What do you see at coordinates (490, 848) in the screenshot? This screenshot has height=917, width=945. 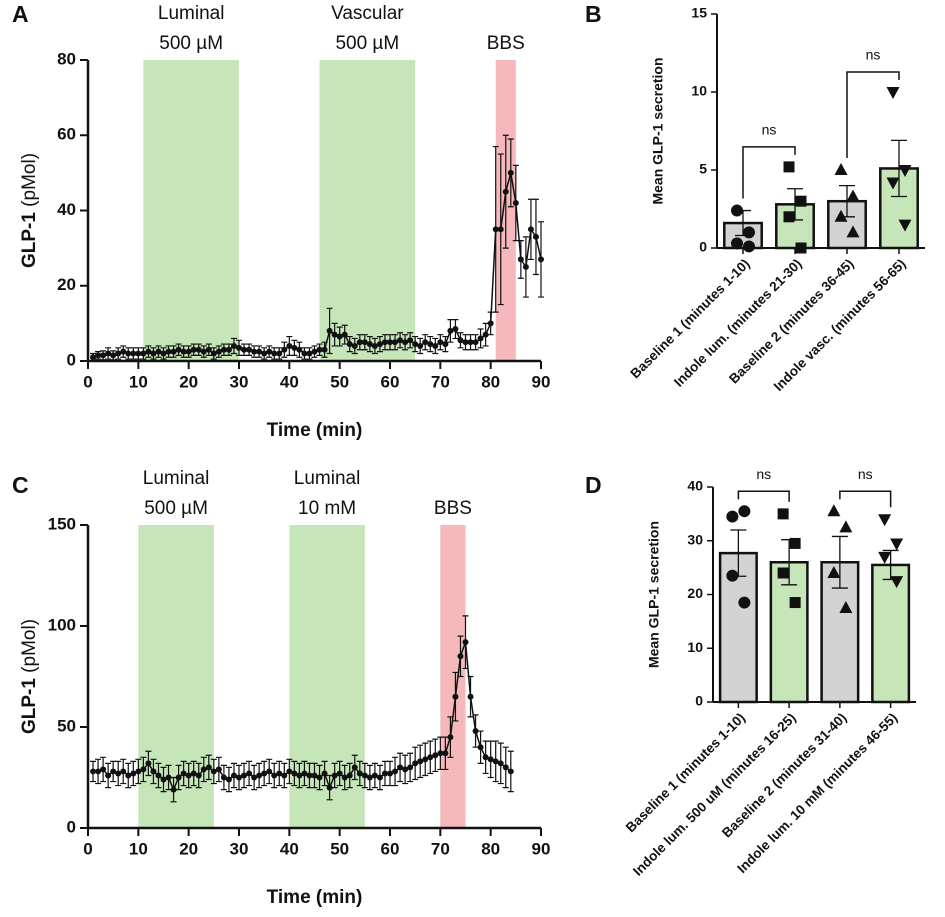 I see `x-tick-label: 80` at bounding box center [490, 848].